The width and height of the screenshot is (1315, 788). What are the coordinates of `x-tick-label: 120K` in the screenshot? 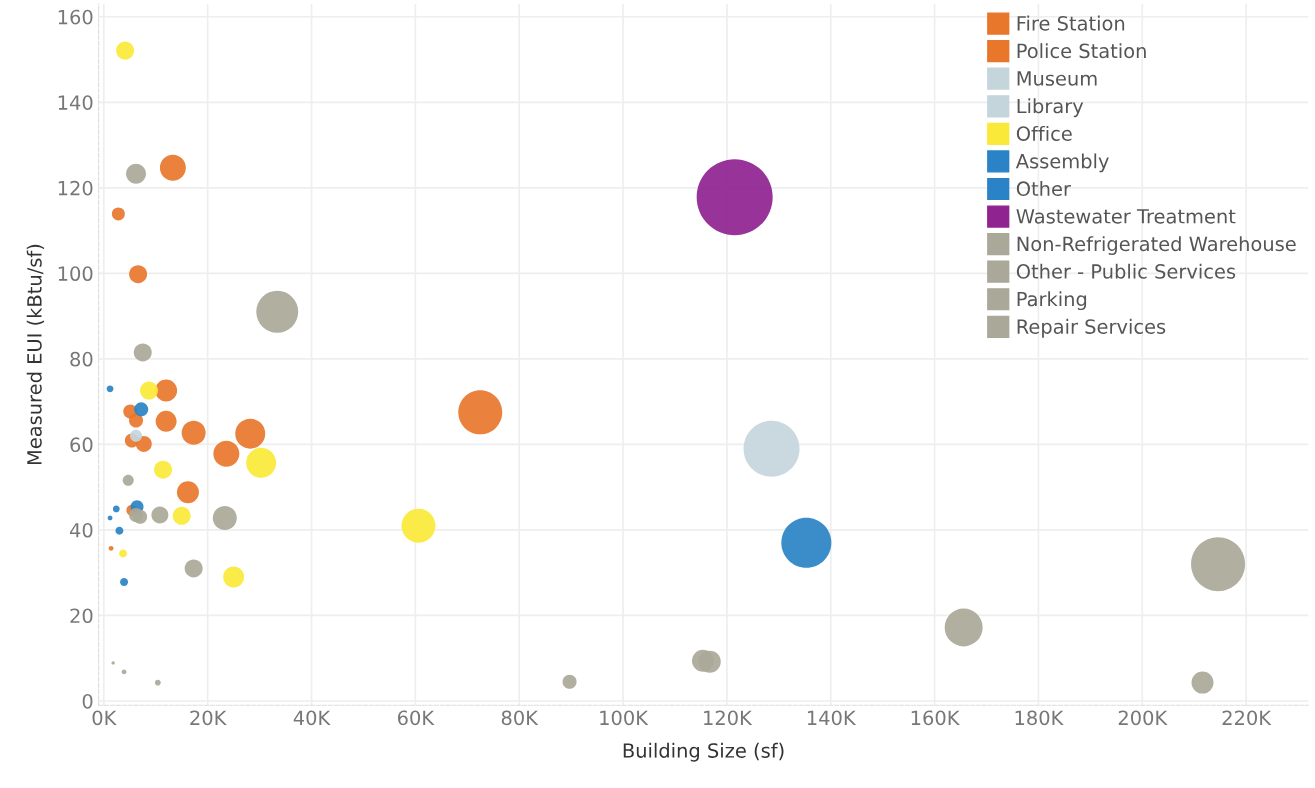 It's located at (728, 718).